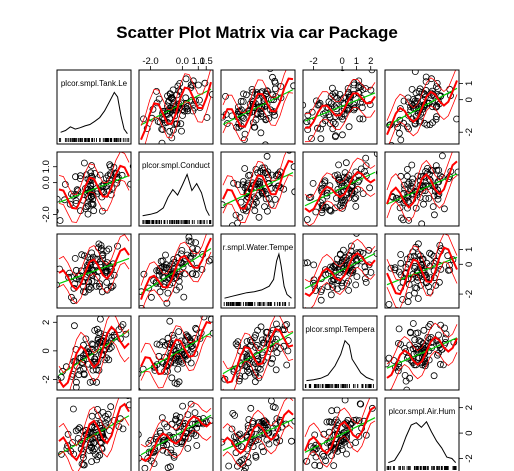  I want to click on panel-r2-c1, so click(94, 189).